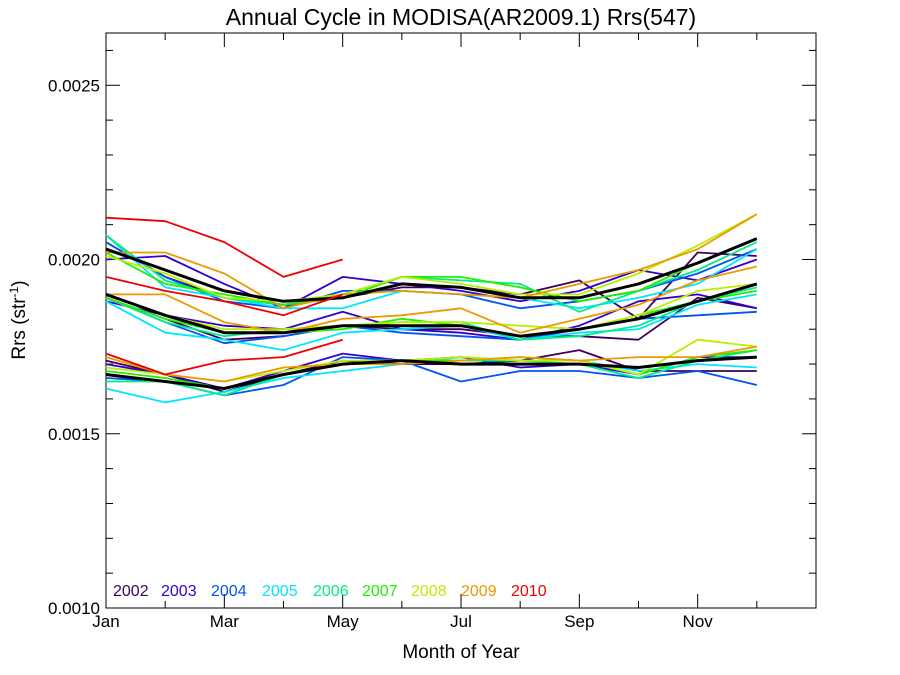  I want to click on legend-entry: 2010, so click(529, 591).